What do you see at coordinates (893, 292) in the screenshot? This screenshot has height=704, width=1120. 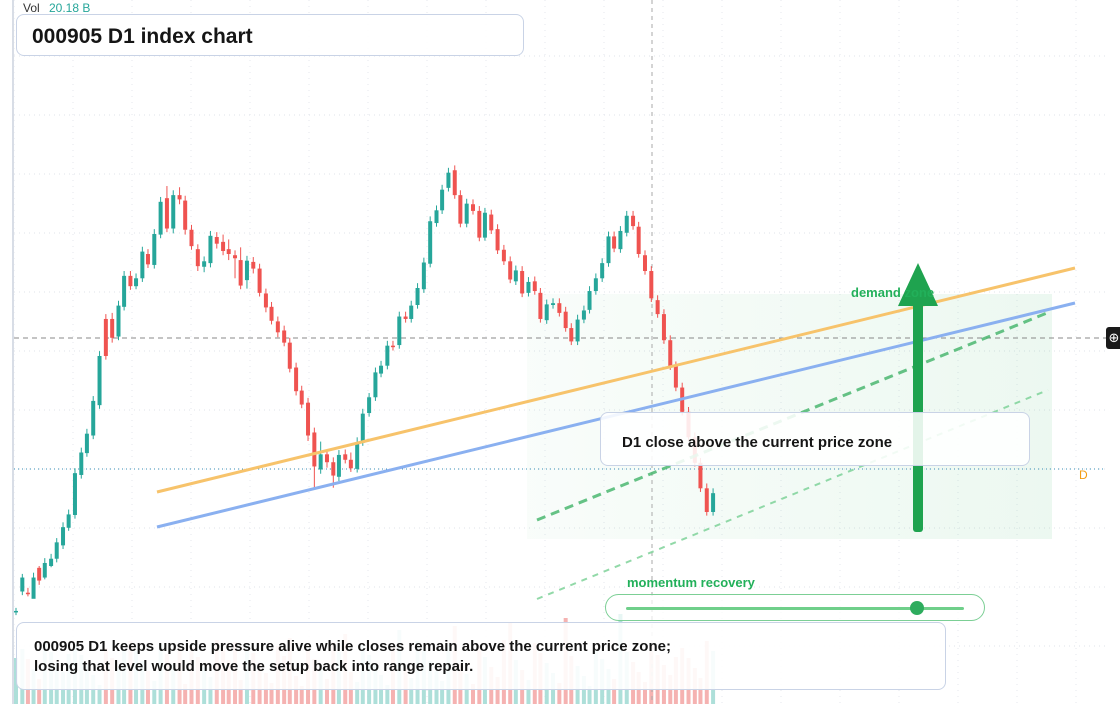 I see `demand-zone-label: demand zone` at bounding box center [893, 292].